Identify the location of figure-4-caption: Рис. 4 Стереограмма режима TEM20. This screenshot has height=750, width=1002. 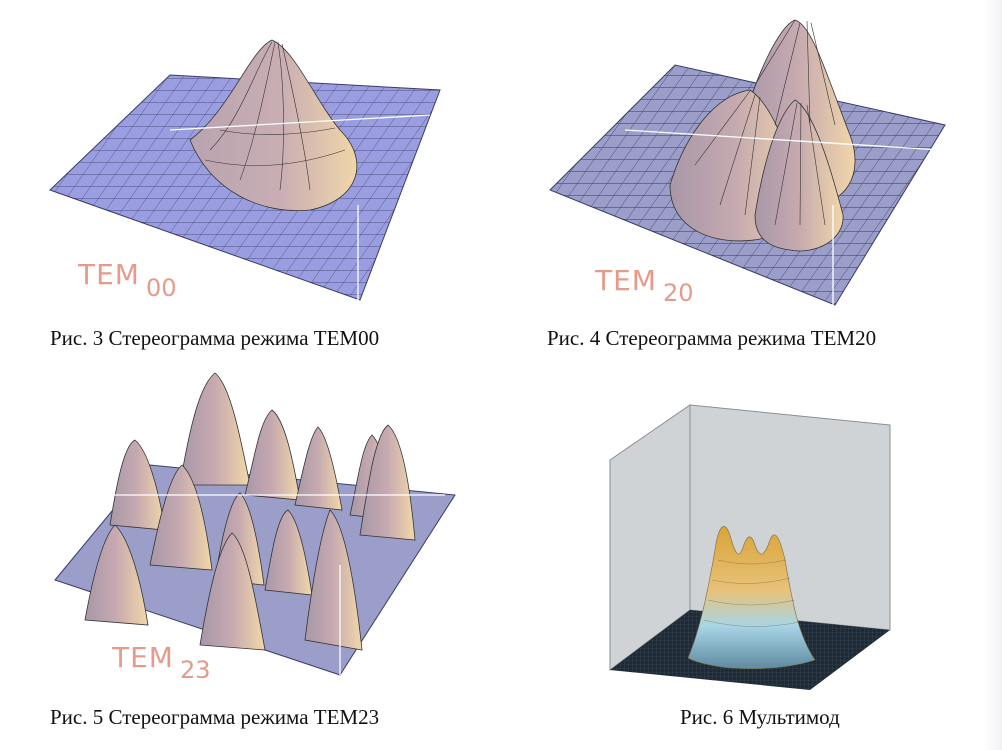
(712, 338).